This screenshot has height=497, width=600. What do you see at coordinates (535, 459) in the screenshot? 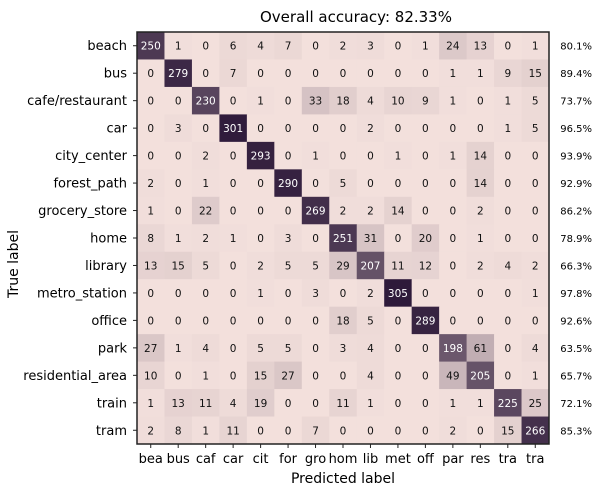
I see `column-tick-label: tra` at bounding box center [535, 459].